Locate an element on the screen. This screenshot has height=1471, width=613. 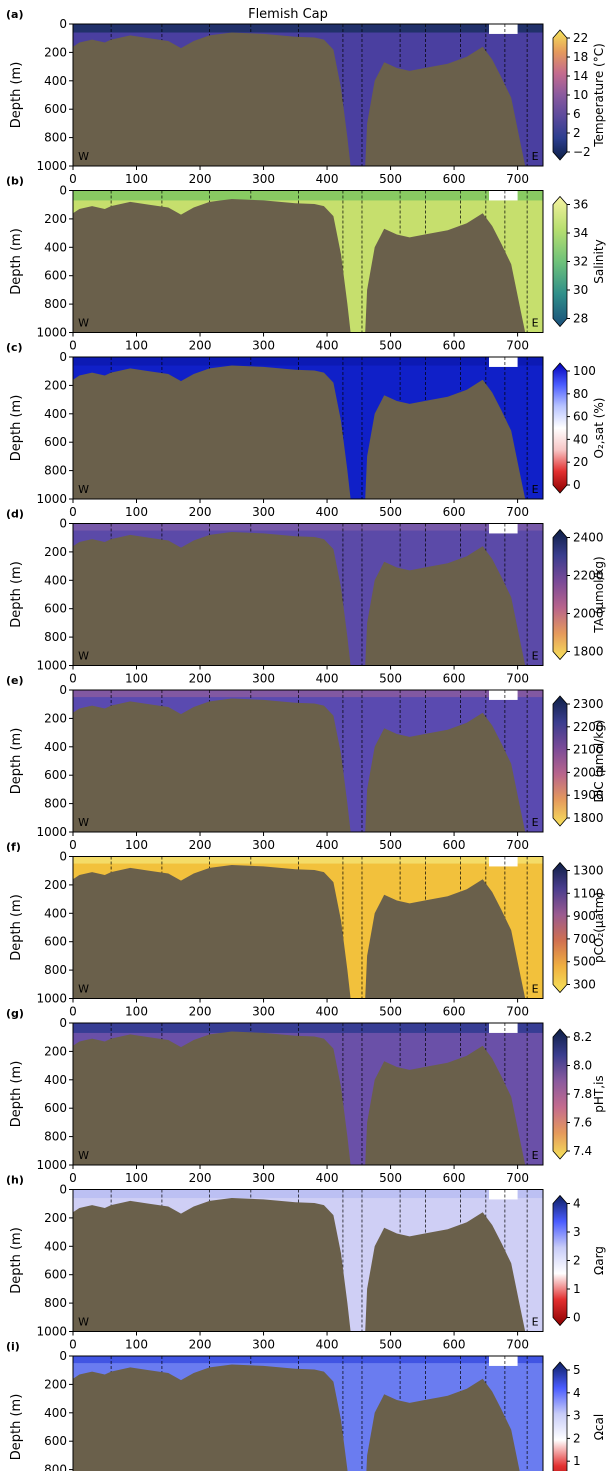
colorbar-tick-label: 1800 is located at coordinates (588, 652).